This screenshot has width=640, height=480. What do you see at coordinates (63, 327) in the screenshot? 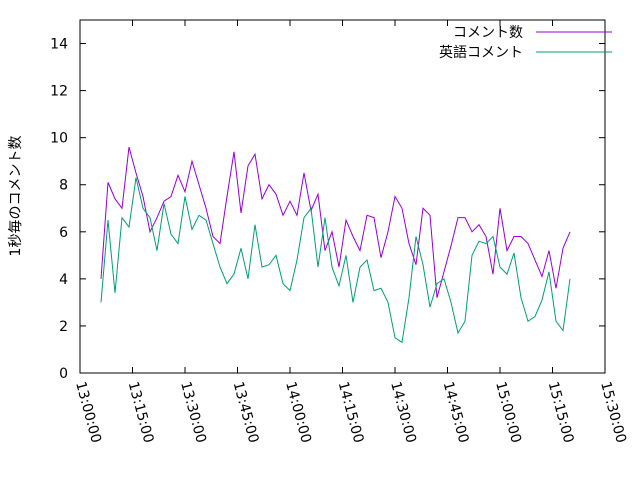
I see `y-tick-label: 2` at bounding box center [63, 327].